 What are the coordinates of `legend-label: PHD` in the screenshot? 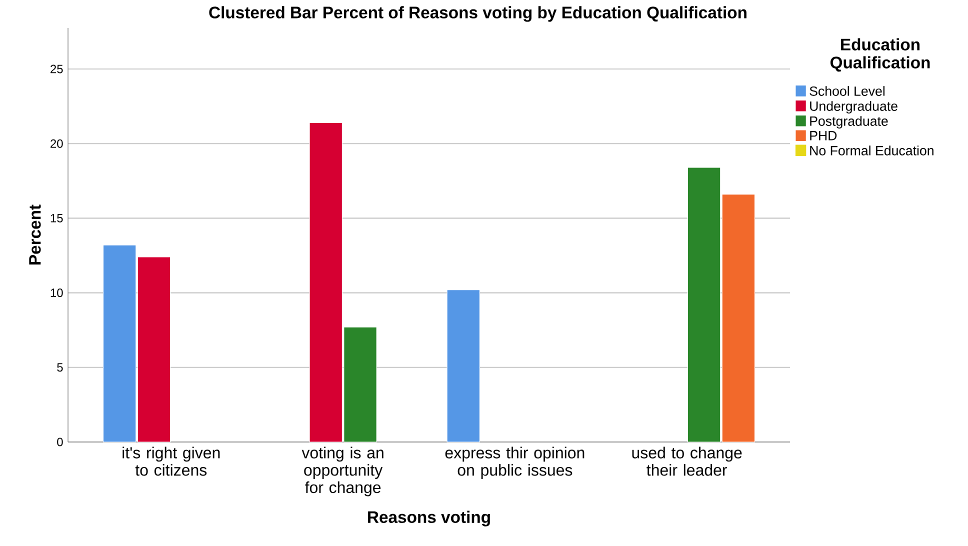 It's located at (823, 135).